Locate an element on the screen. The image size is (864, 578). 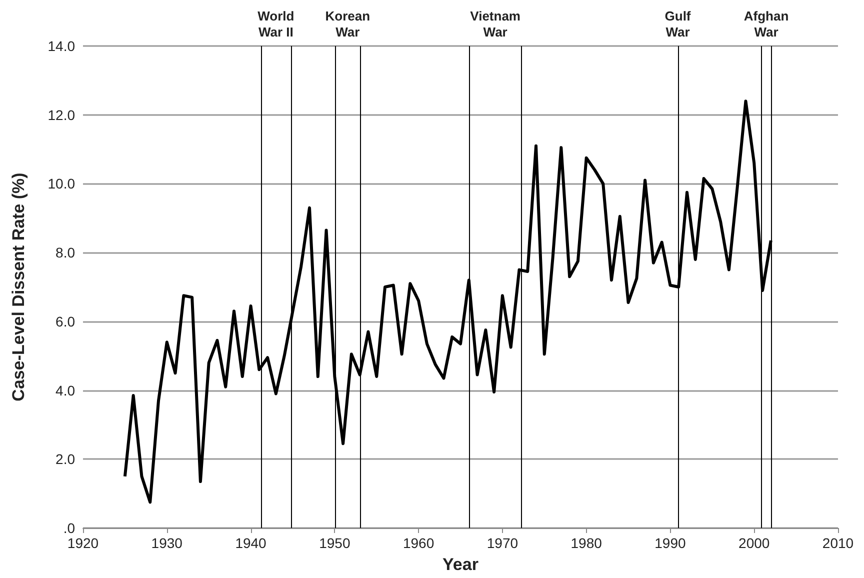
y-tick-label: 14.0 is located at coordinates (62, 46).